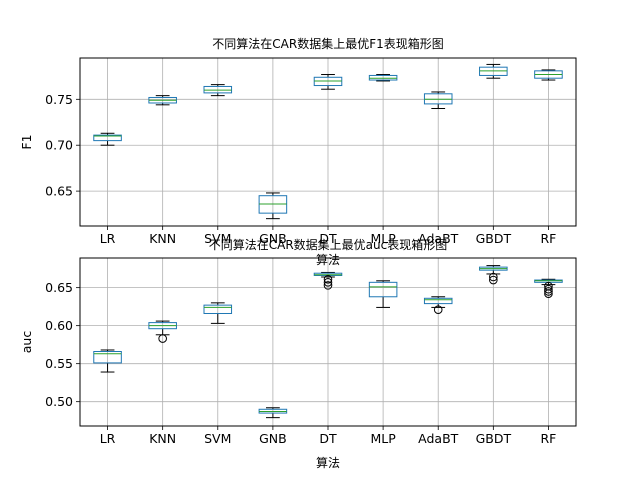  I want to click on f1-x-tick-label: GNB, so click(273, 238).